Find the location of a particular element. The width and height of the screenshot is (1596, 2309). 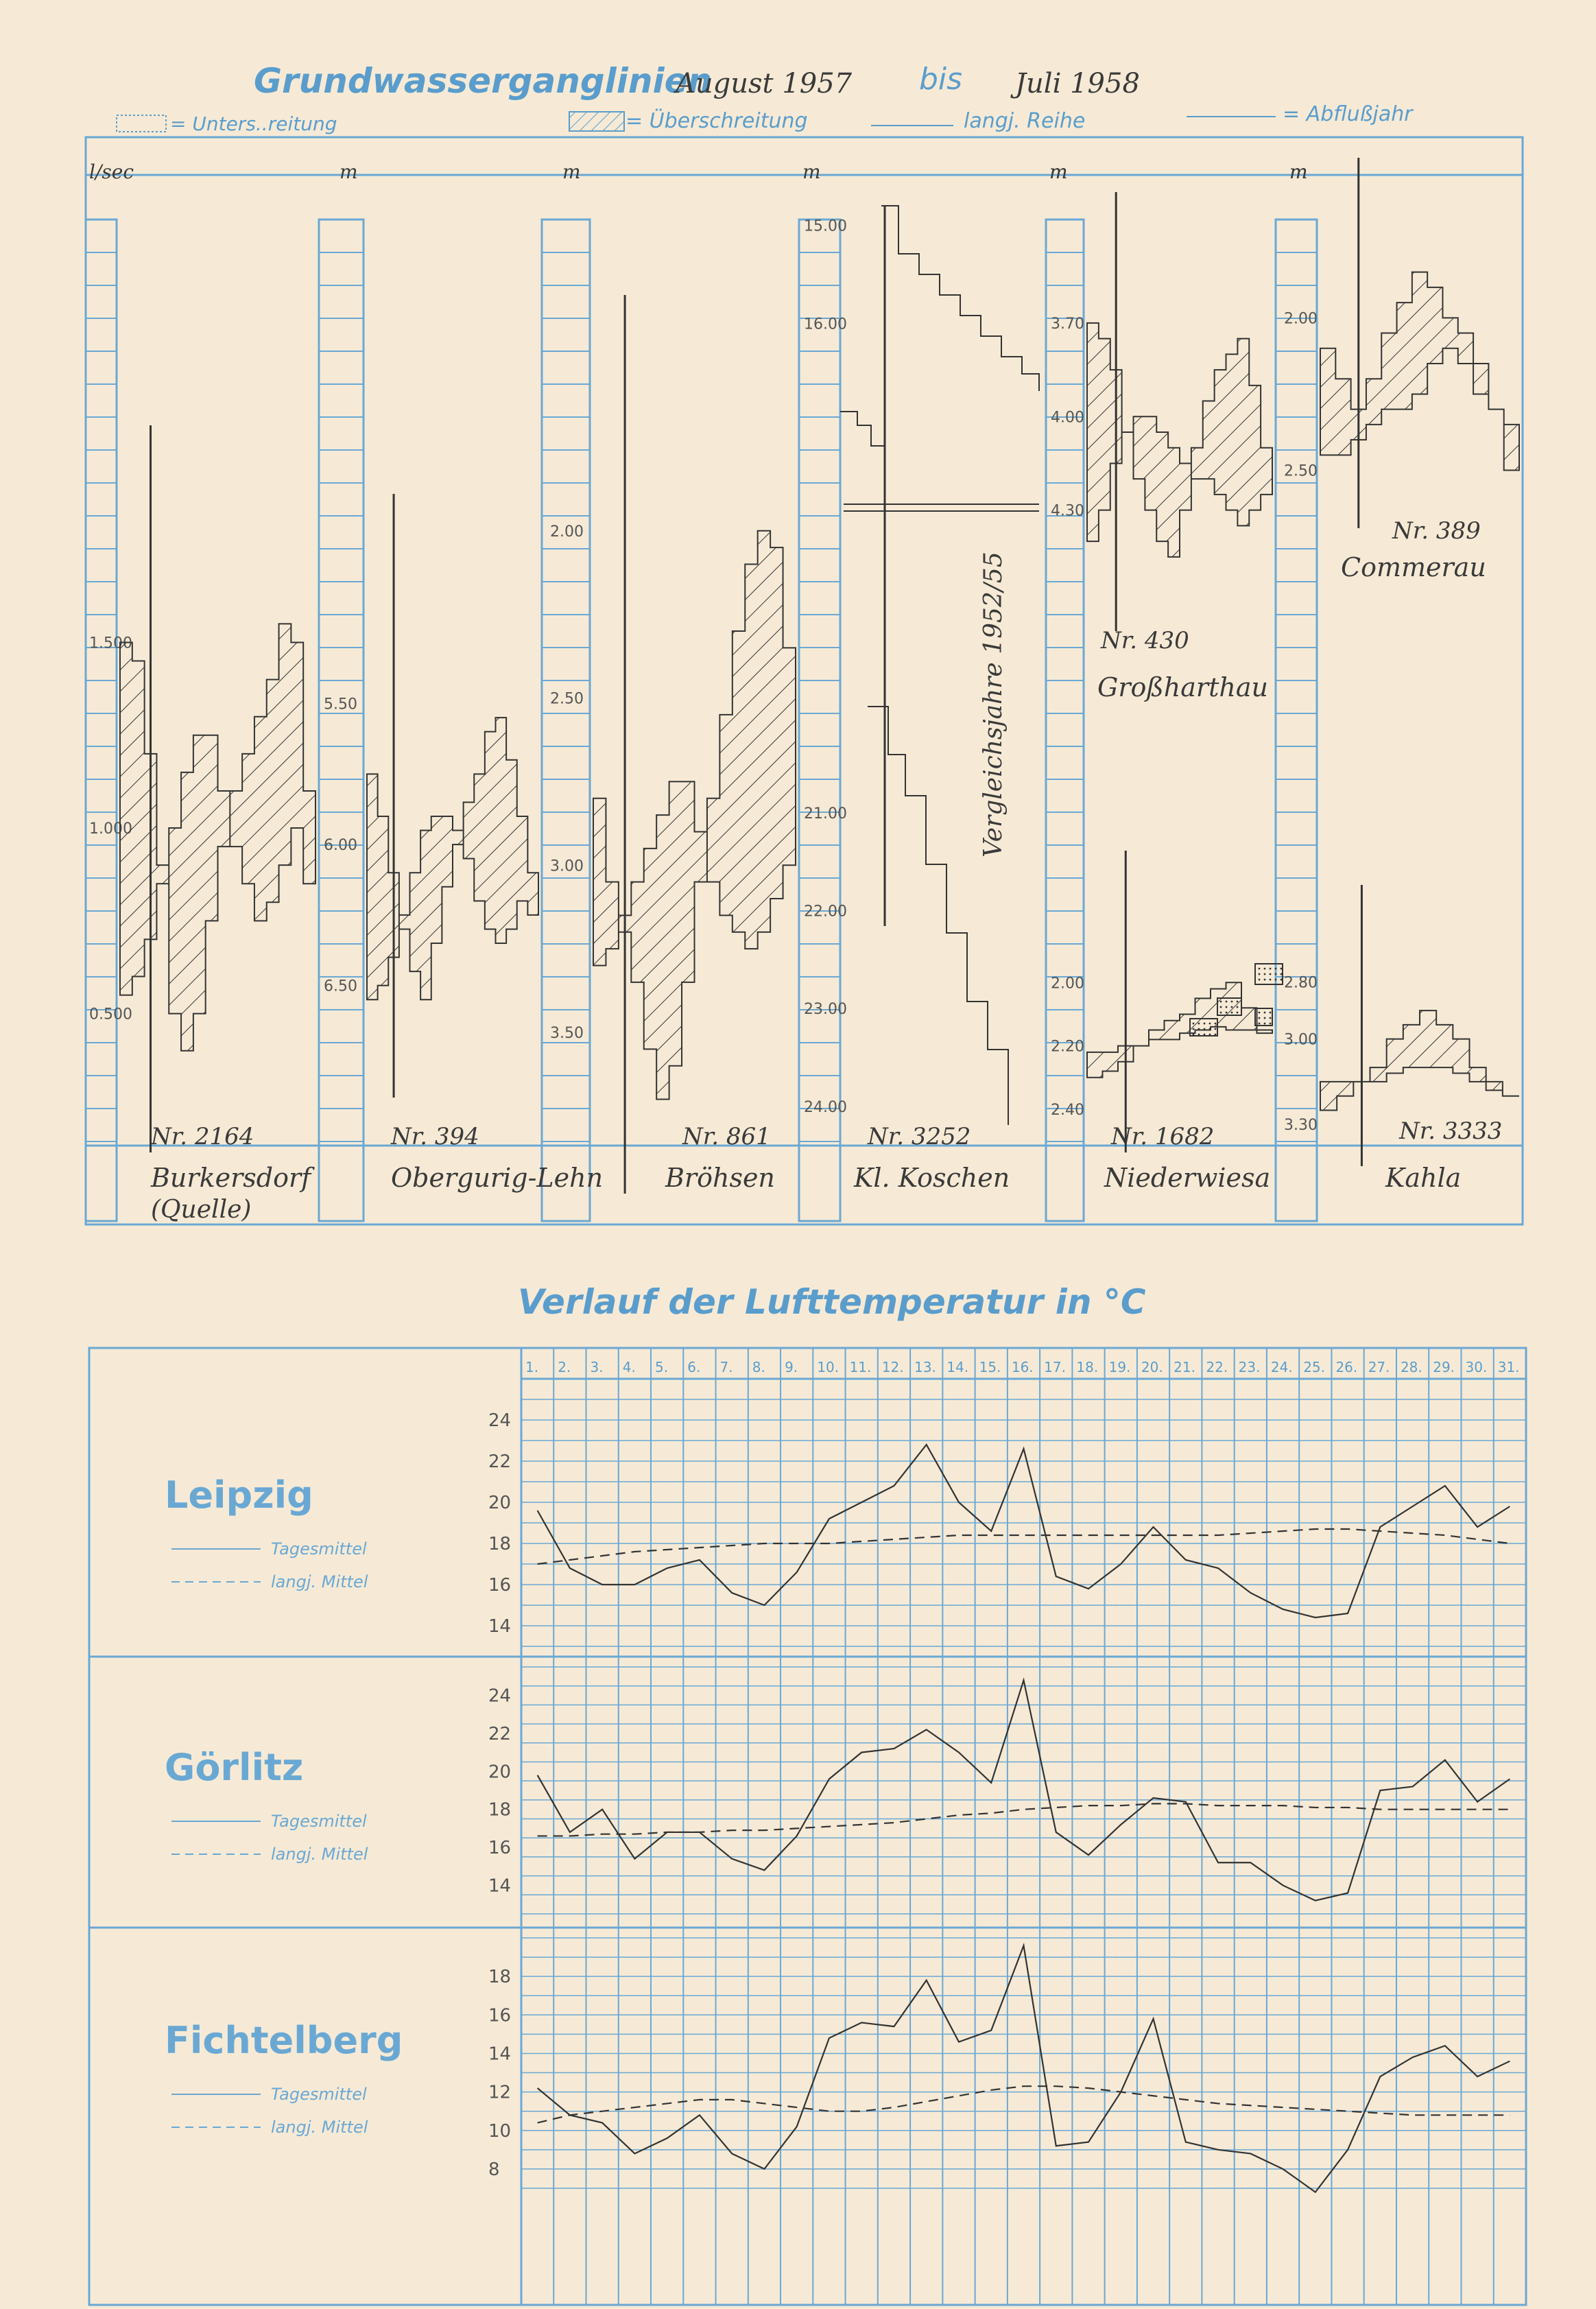

day-header: 11. is located at coordinates (861, 1367).